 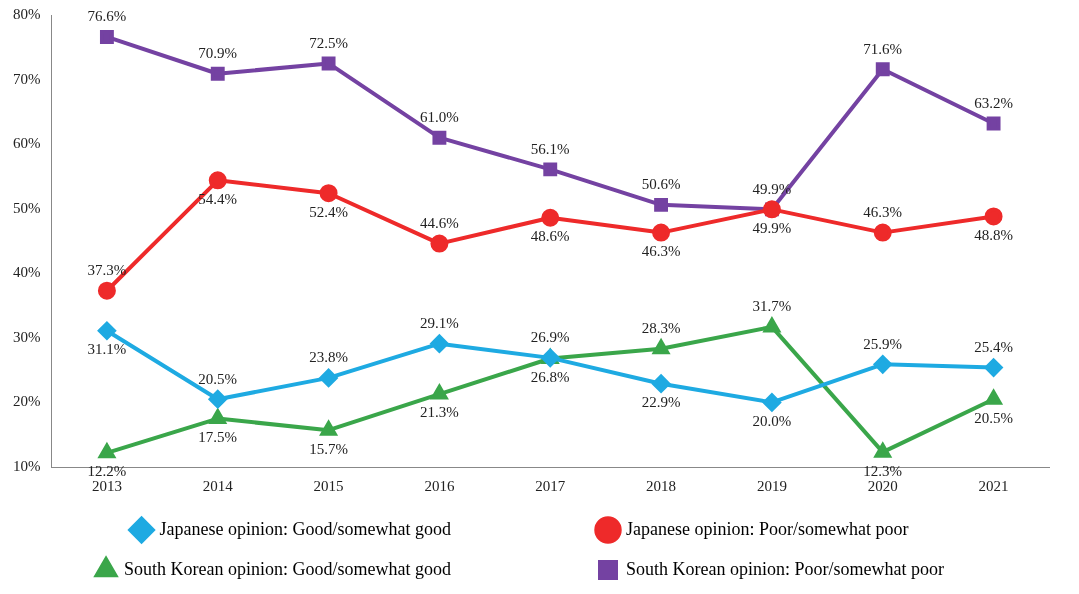 I want to click on x-tick-label: 2014, so click(x=218, y=485).